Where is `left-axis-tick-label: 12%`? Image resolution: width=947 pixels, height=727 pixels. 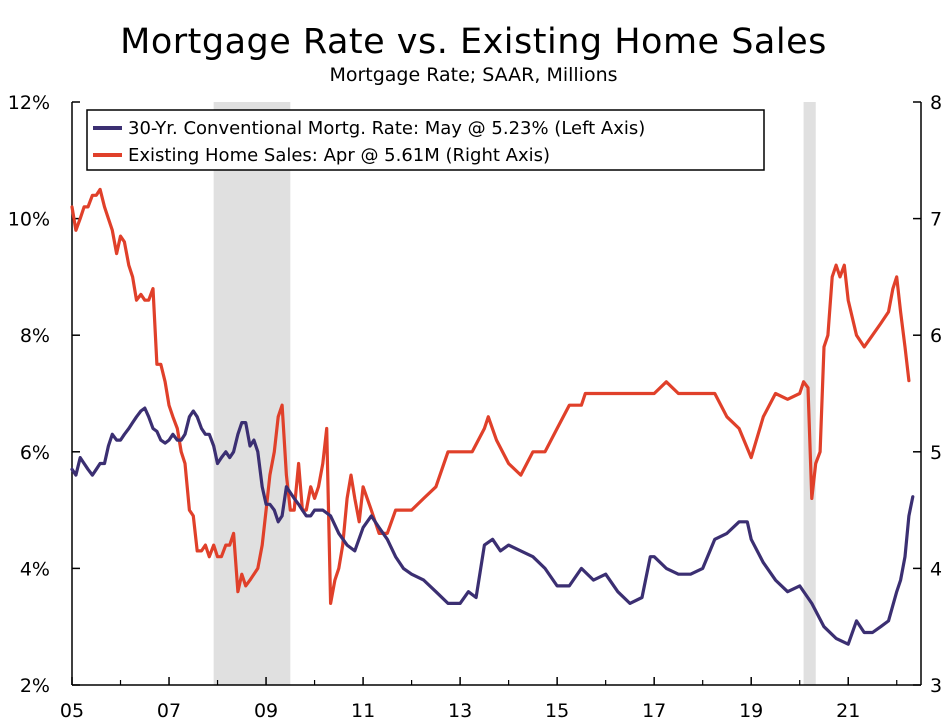 left-axis-tick-label: 12% is located at coordinates (29, 103).